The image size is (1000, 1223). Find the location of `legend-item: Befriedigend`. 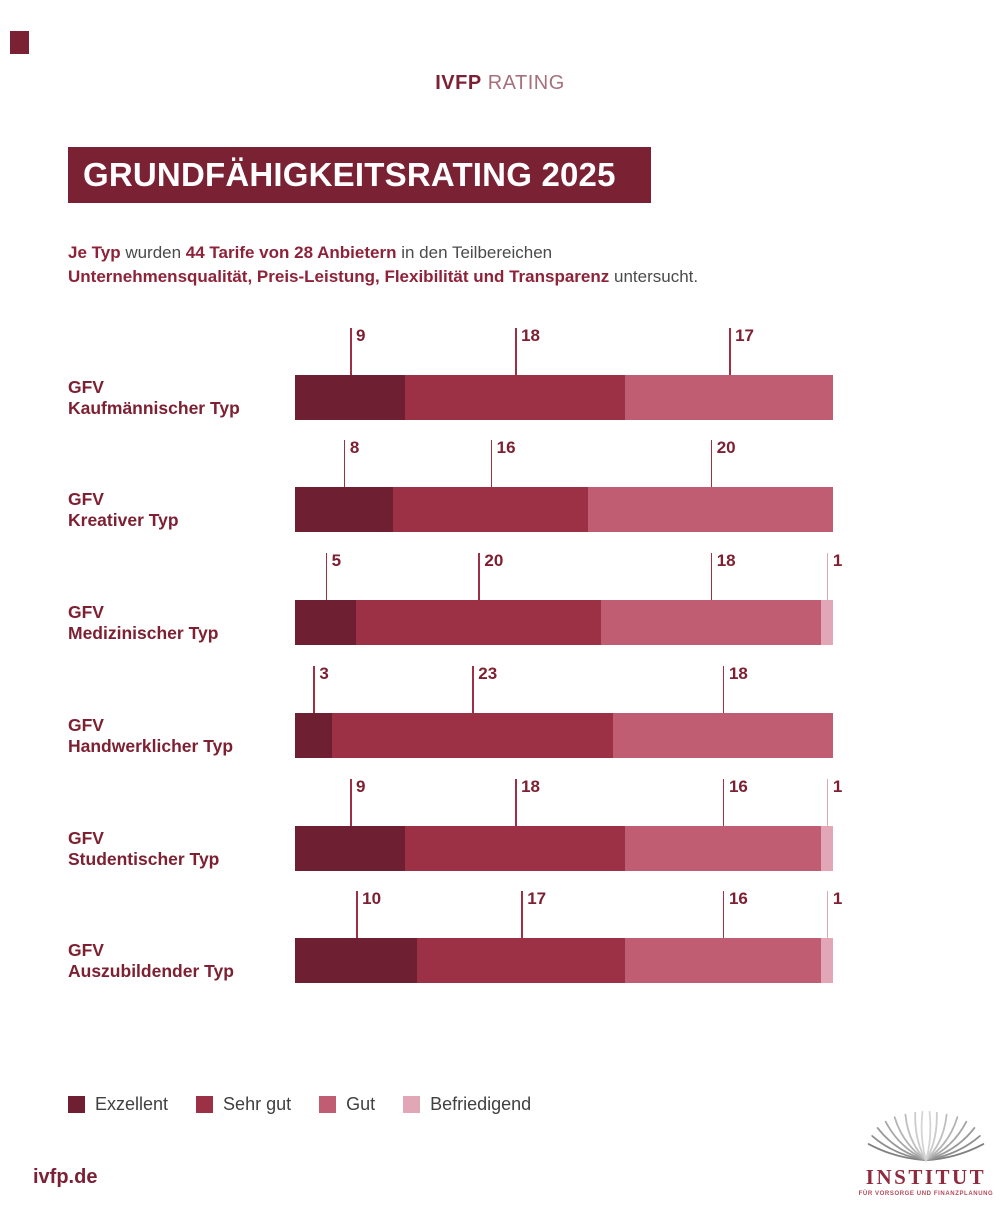

legend-item: Befriedigend is located at coordinates (467, 1104).